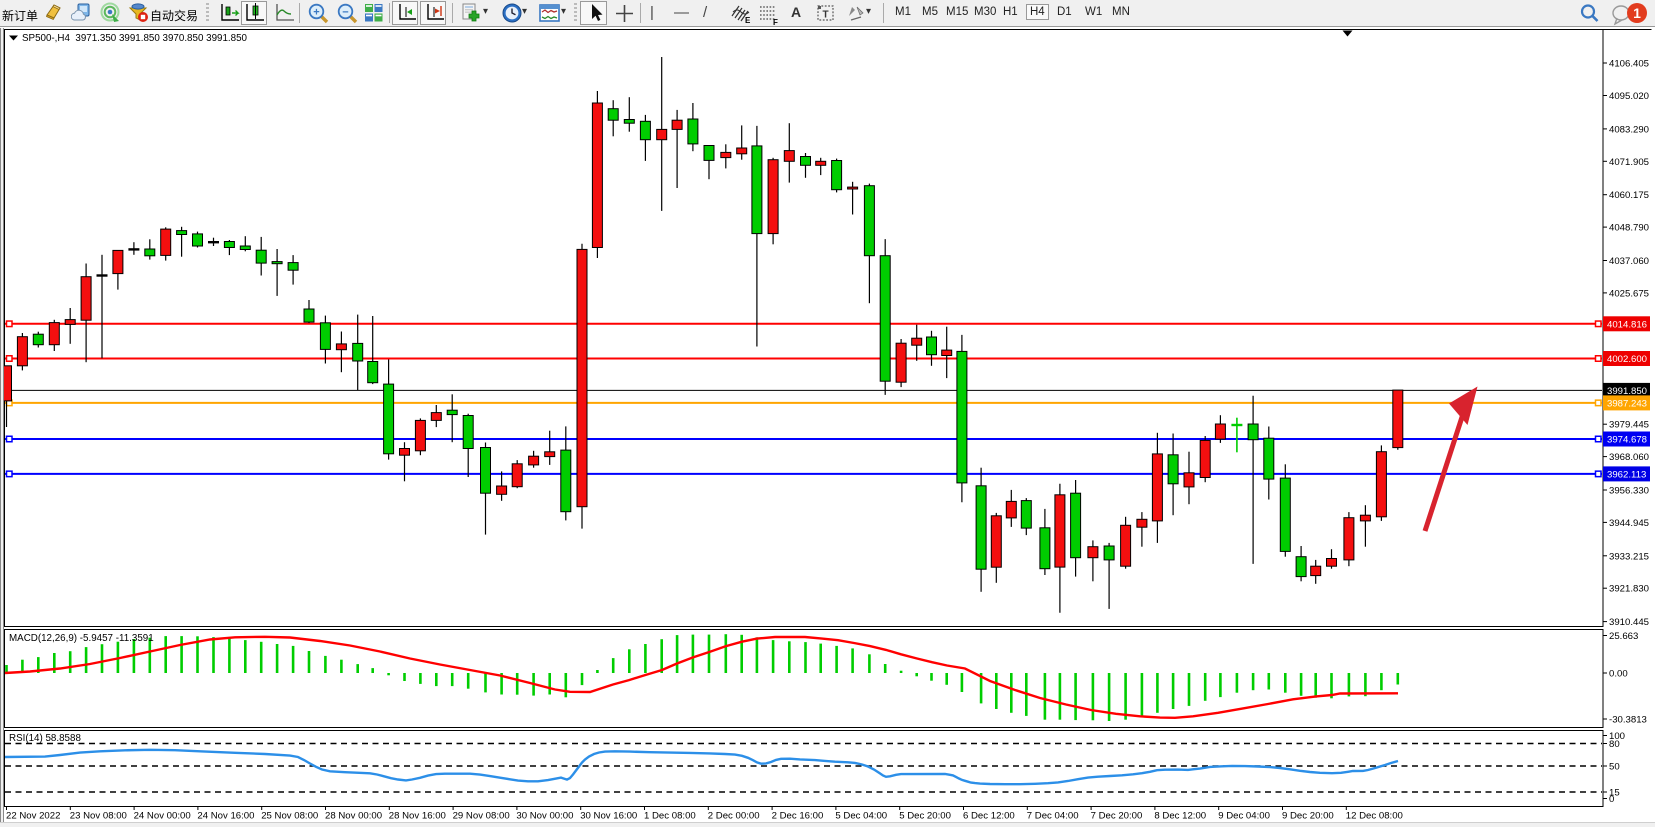  I want to click on svg-text: 6 Dec 12:00, so click(989, 816).